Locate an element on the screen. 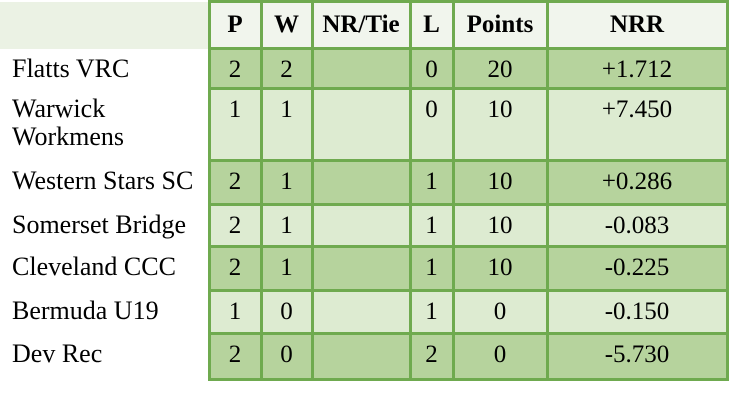  corner-cell is located at coordinates (104, 25).